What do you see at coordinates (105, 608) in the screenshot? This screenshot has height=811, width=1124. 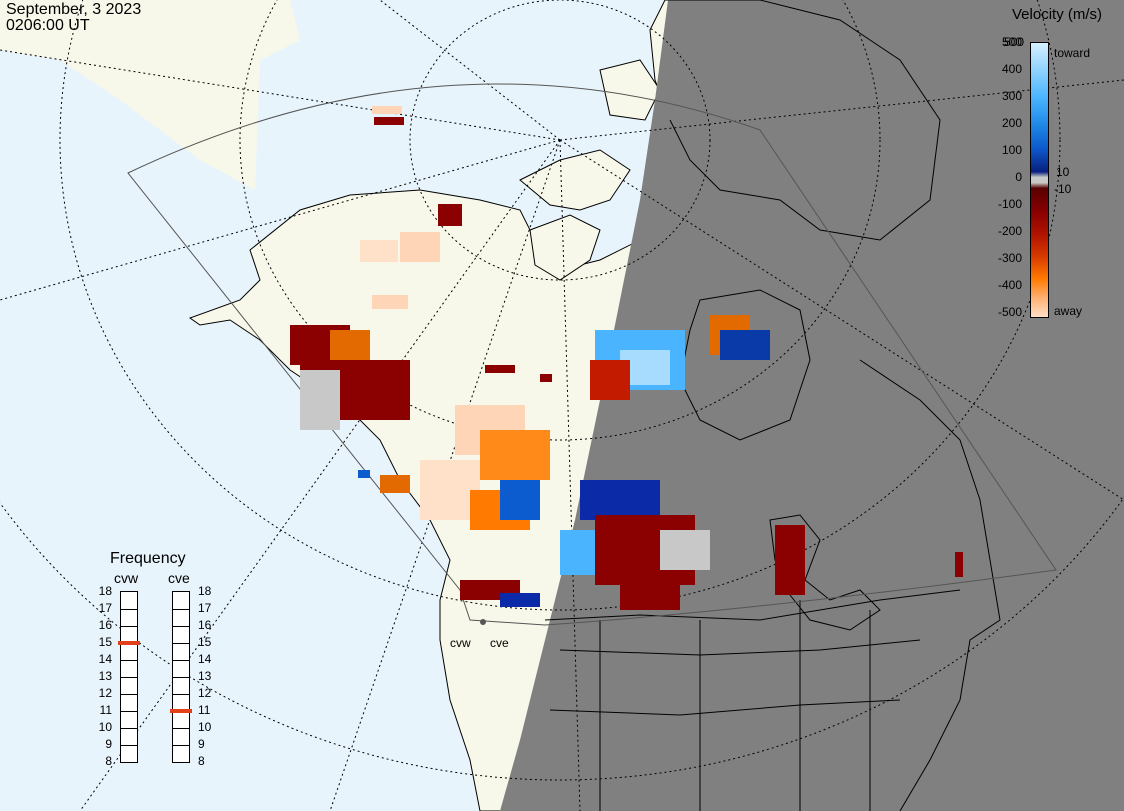 I see `freq-tick-cvw: 17` at bounding box center [105, 608].